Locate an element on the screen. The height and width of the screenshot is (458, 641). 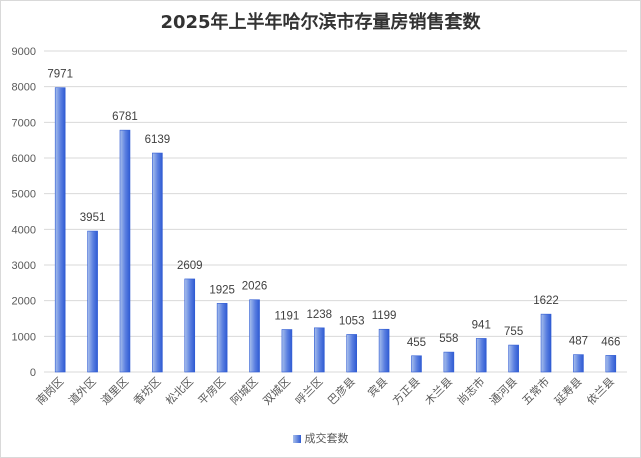
y-tick-label: 9000 is located at coordinates (24, 52).